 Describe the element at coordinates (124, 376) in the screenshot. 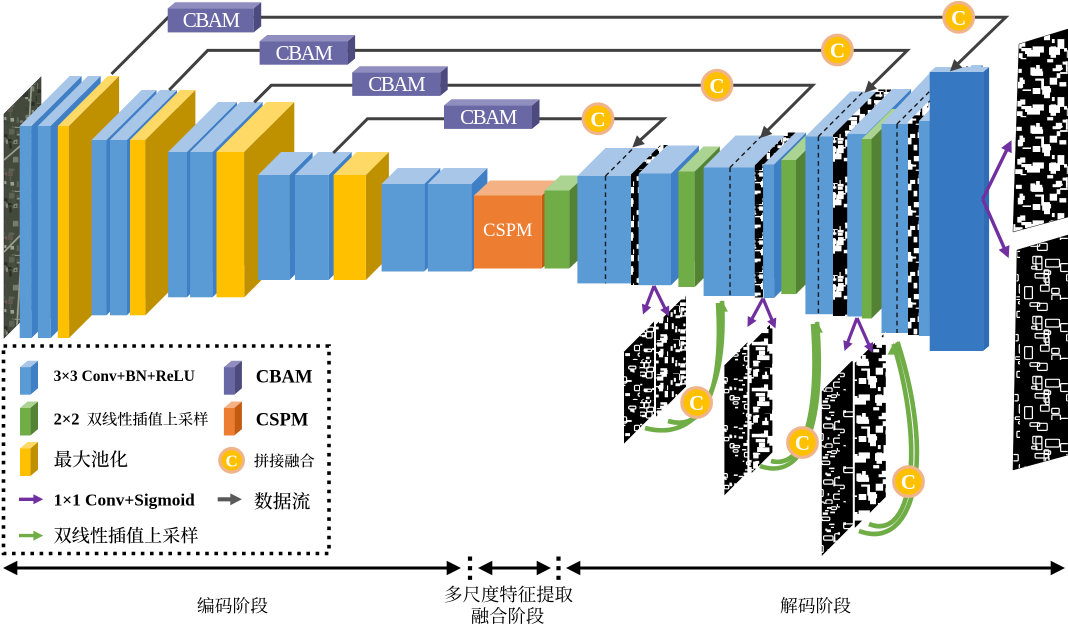

I see `svg-text: 3×3 Conv+BN+ReLU` at that location.